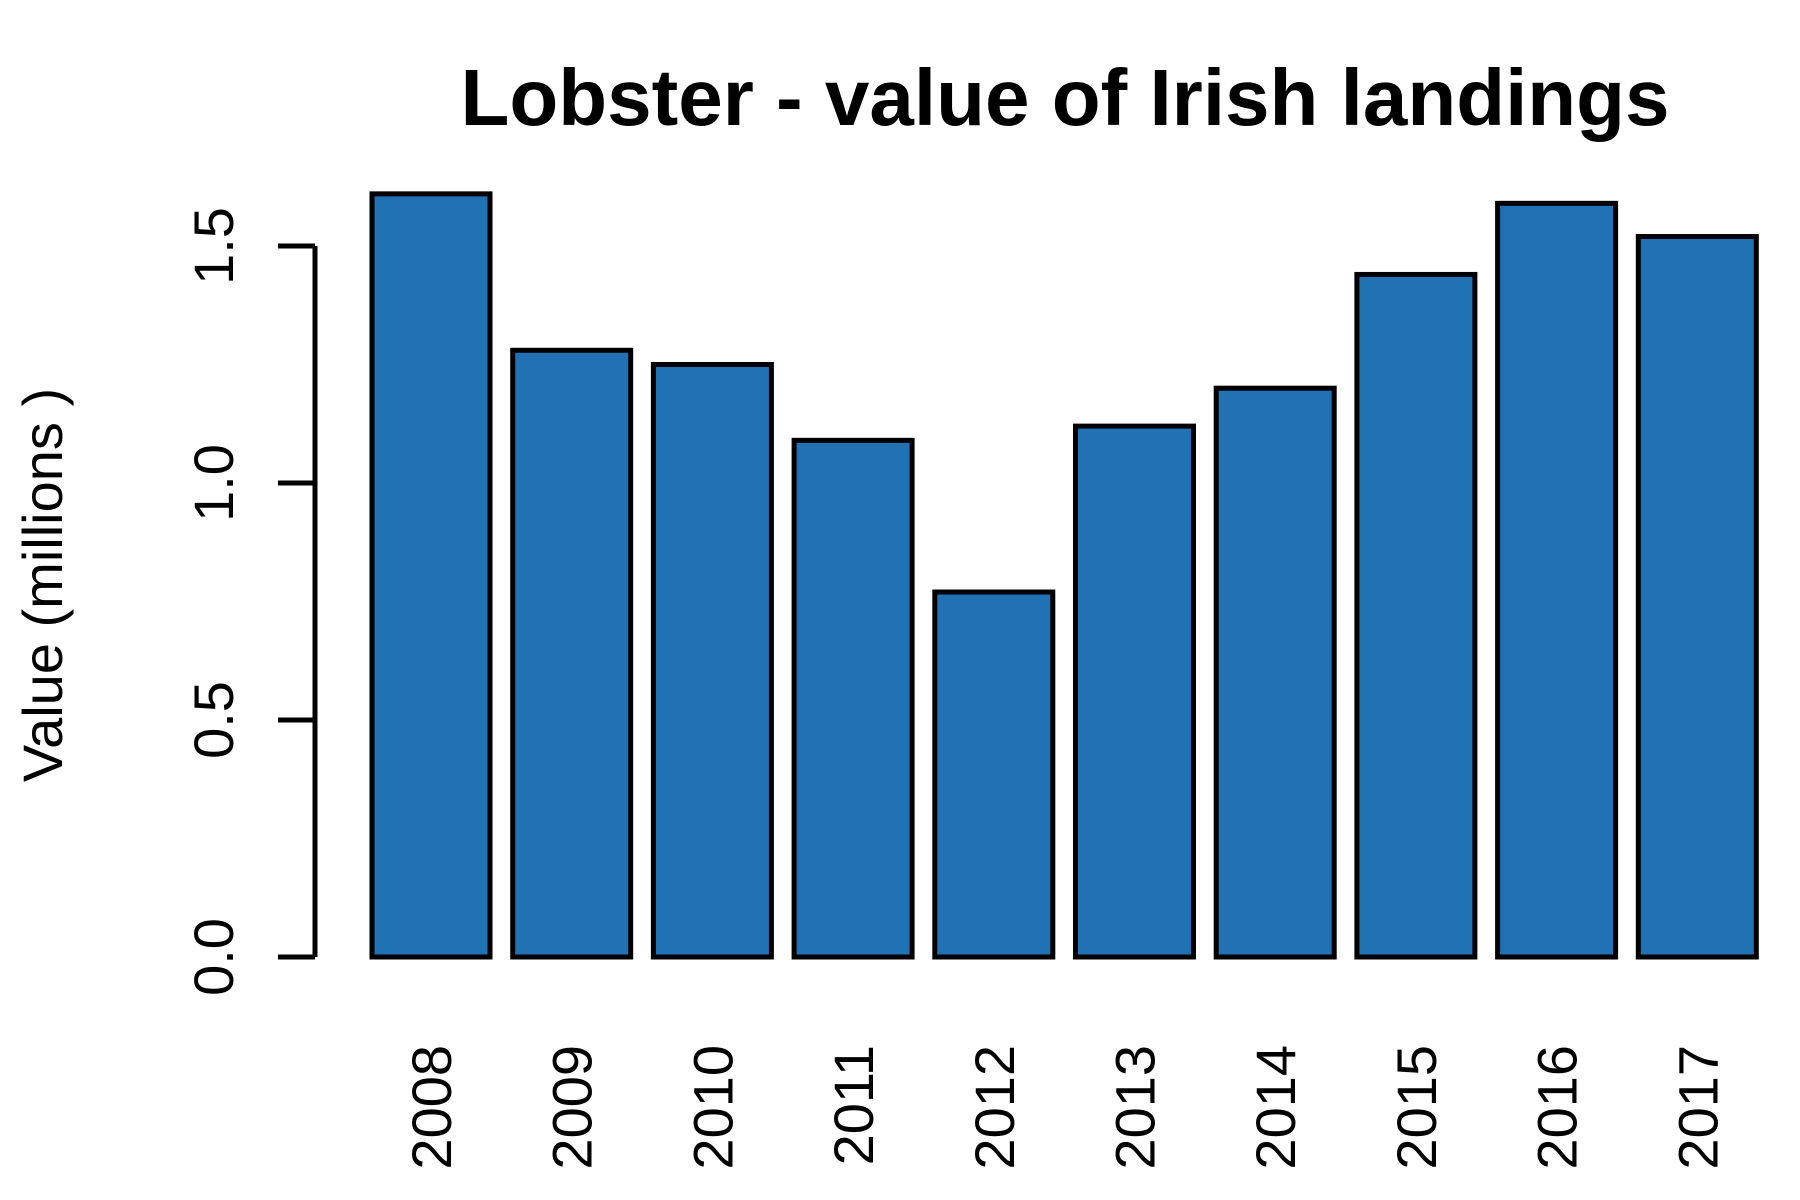 The width and height of the screenshot is (1800, 1200). Describe the element at coordinates (213, 957) in the screenshot. I see `y-tick-label: 0.0` at that location.